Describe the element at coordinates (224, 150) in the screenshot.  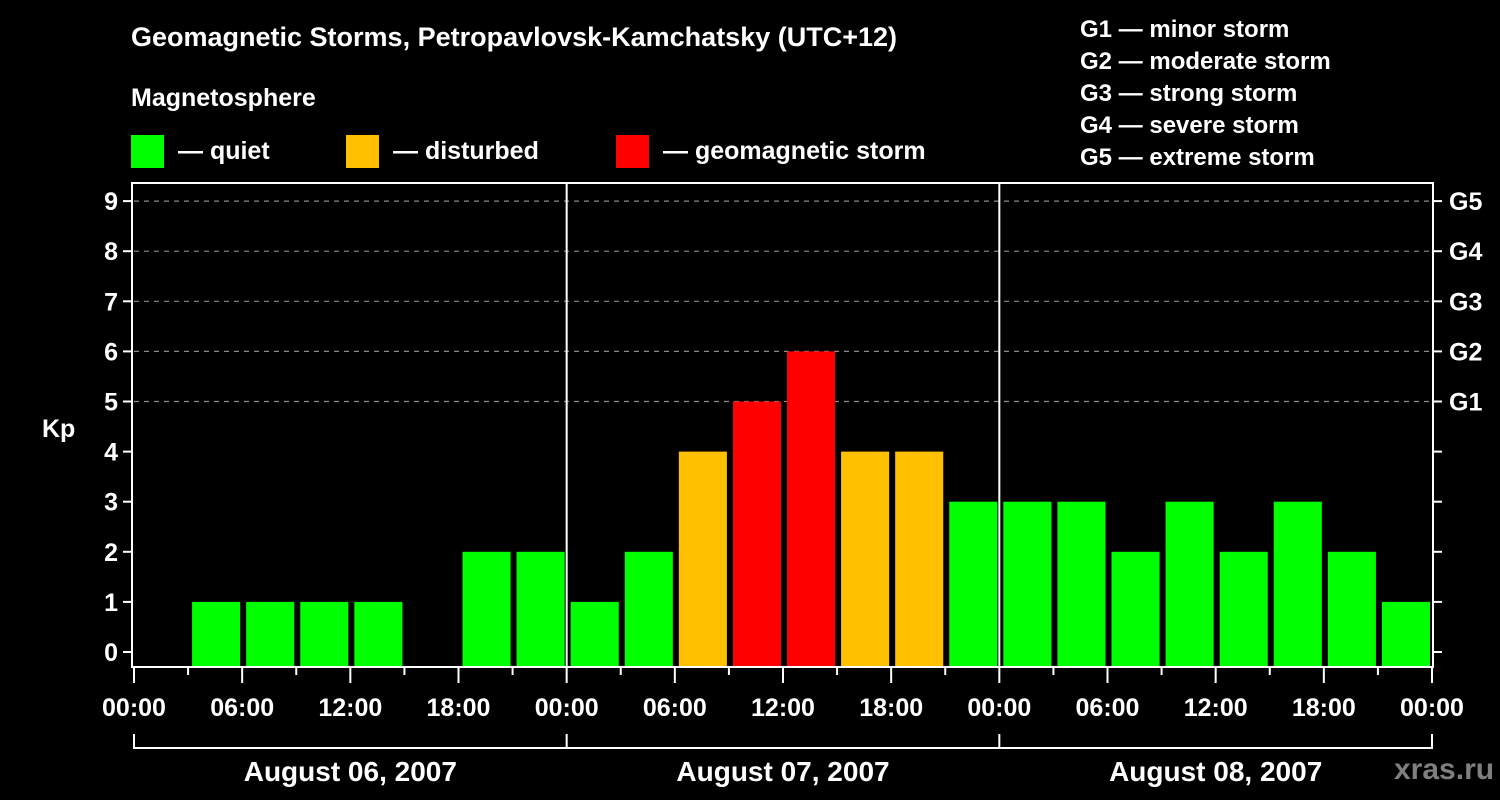
I see `legend-label: — quiet` at that location.